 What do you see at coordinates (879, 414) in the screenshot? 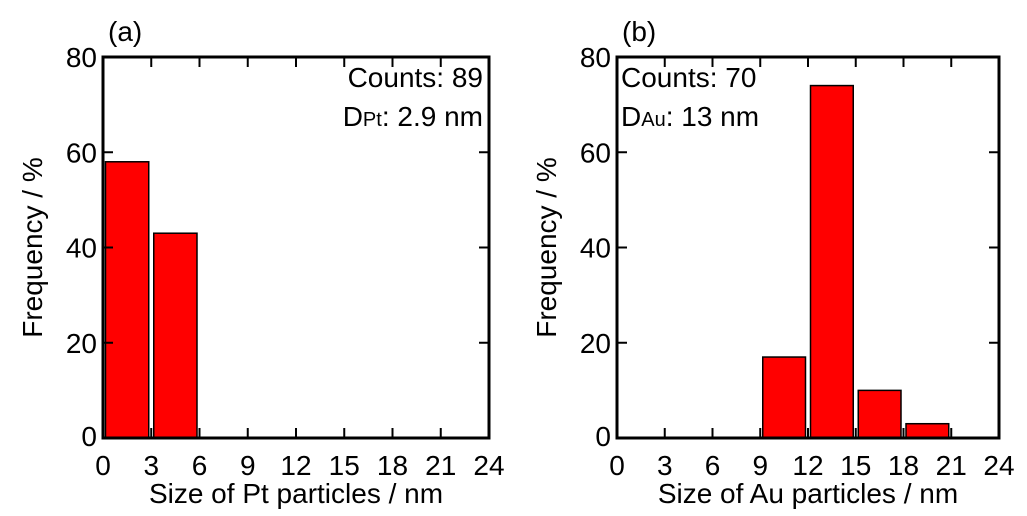
I see `bar-15-18-nm` at bounding box center [879, 414].